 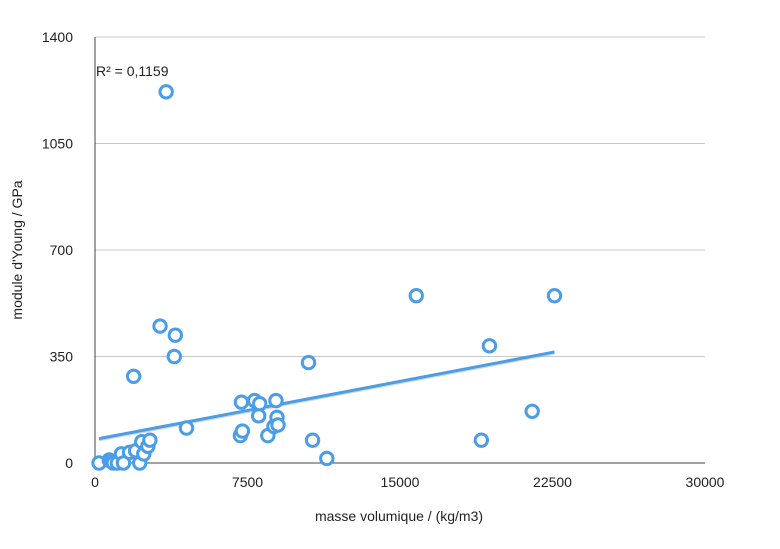 What do you see at coordinates (552, 482) in the screenshot?
I see `x-tick-label: 22500` at bounding box center [552, 482].